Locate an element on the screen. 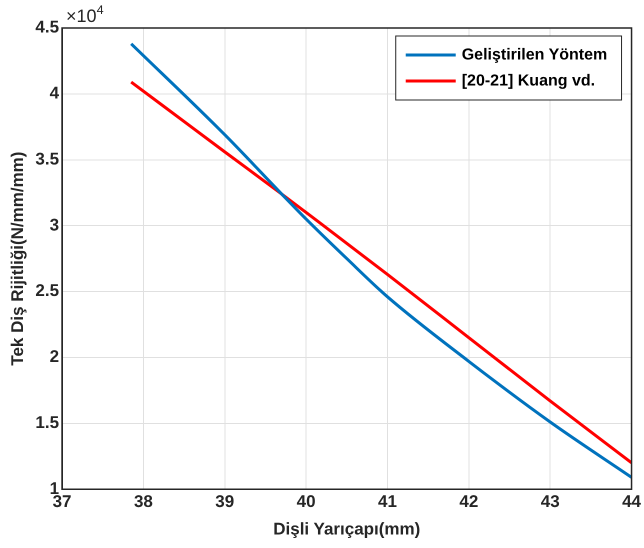 Image resolution: width=644 pixels, height=548 pixels. y-tick-label: 3.5 is located at coordinates (47, 158).